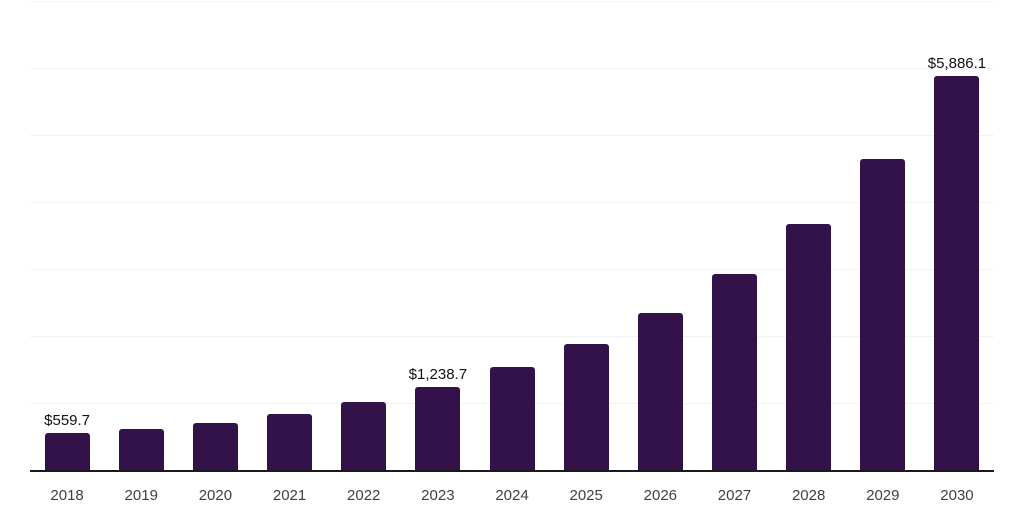 The width and height of the screenshot is (1024, 512). I want to click on bar-2018, so click(67, 451).